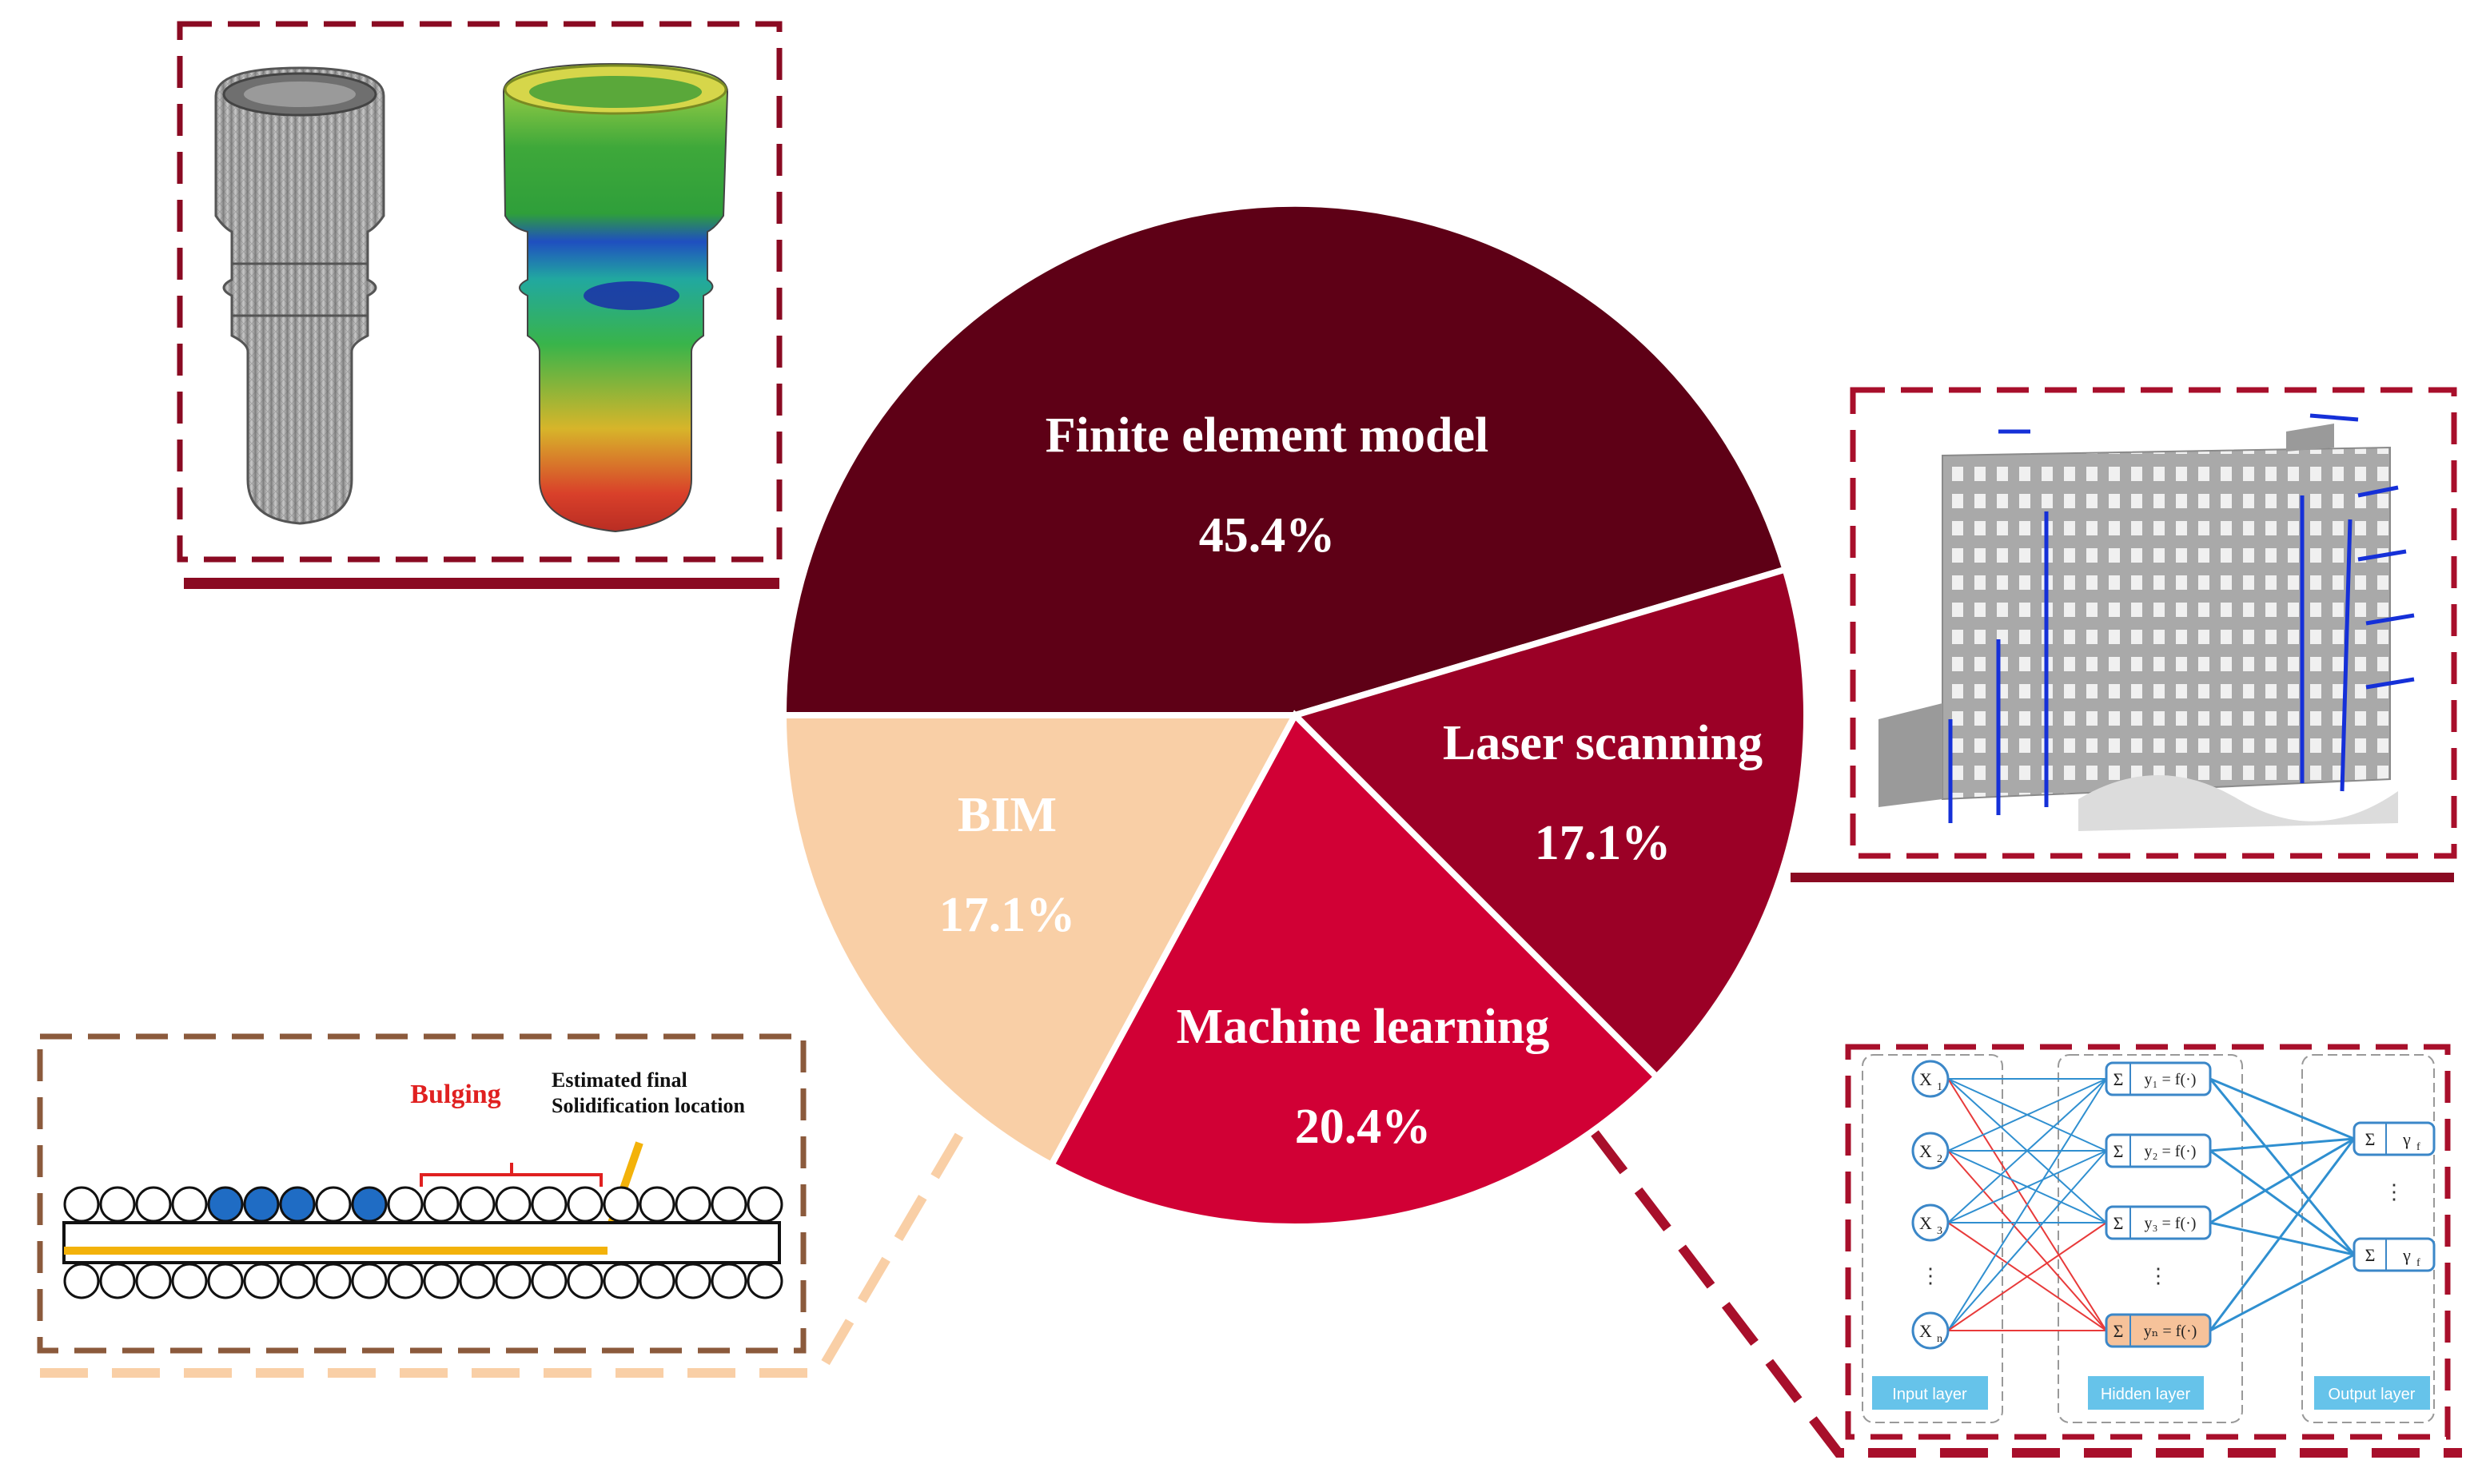 This screenshot has height=1484, width=2482. Describe the element at coordinates (2151, 1205) in the screenshot. I see `nn-connections` at that location.